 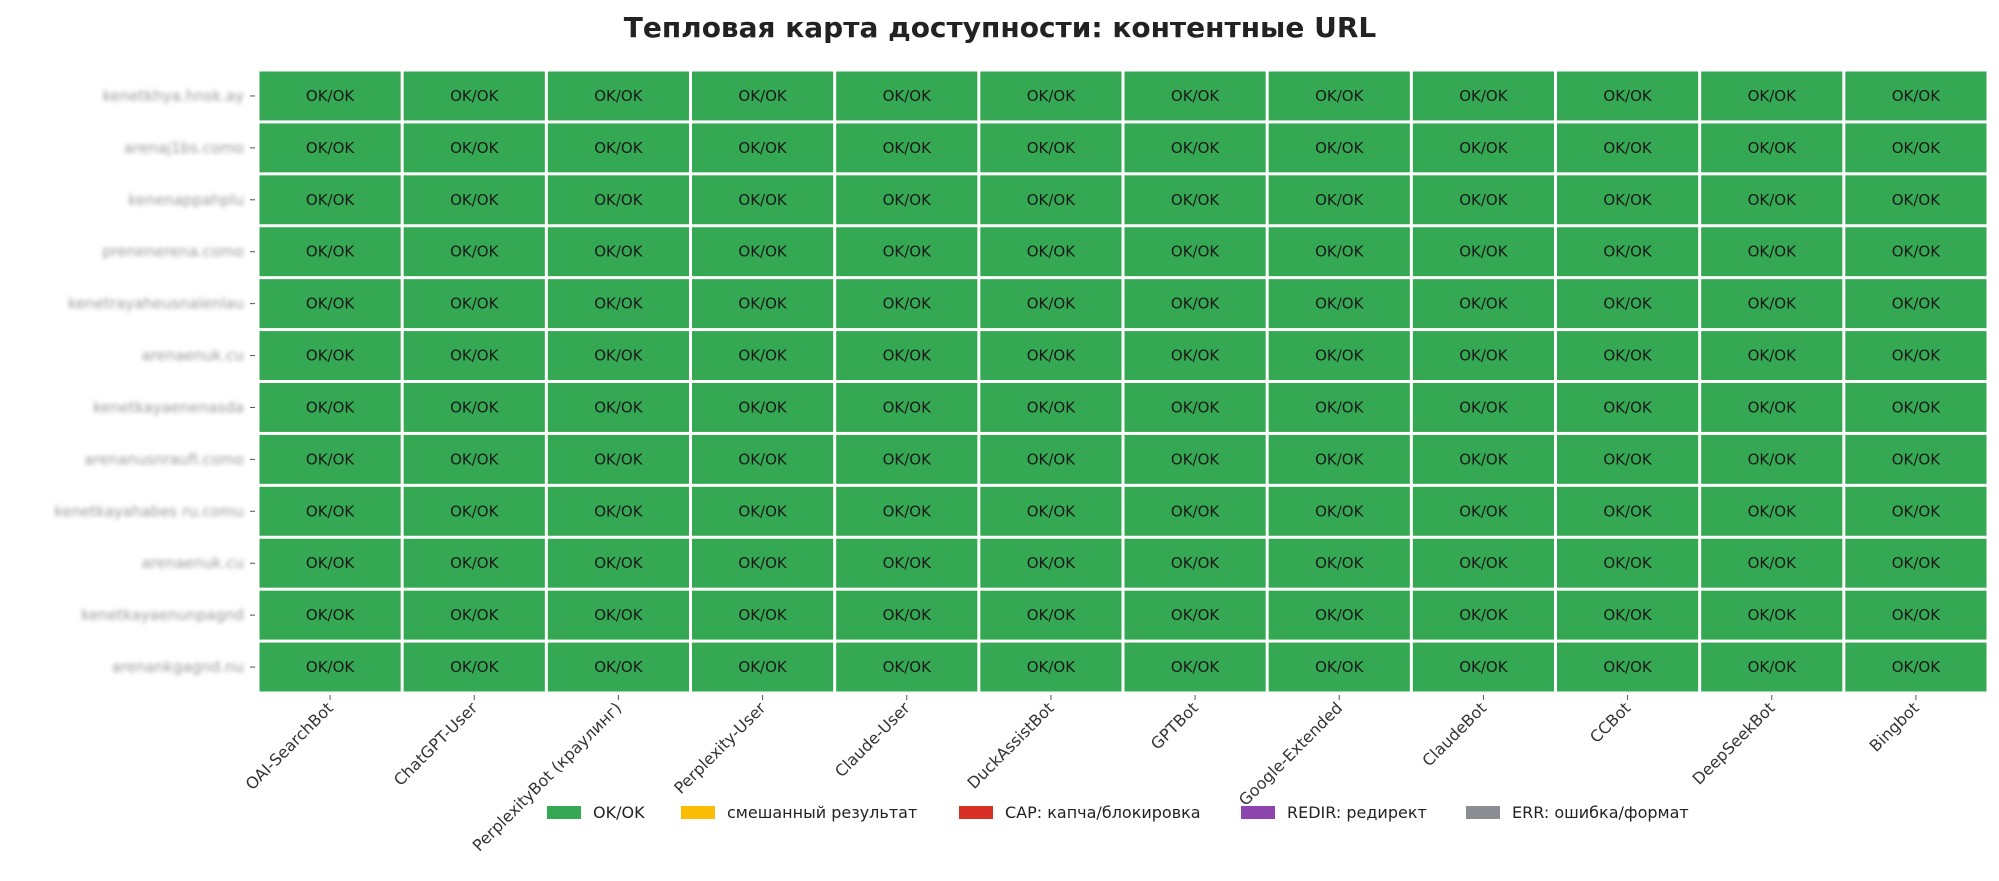 What do you see at coordinates (162, 615) in the screenshot?
I see `row-label: kenetkayaenunpagnd` at bounding box center [162, 615].